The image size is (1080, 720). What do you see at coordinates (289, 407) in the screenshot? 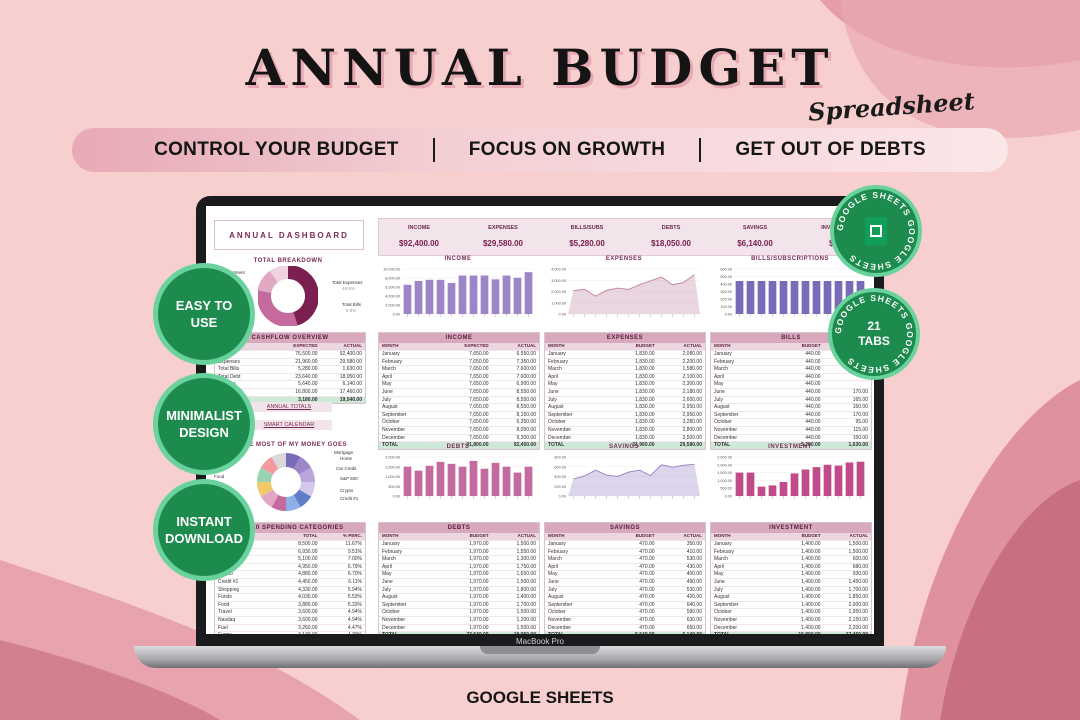
I see `link-annual-totals: ANNUAL TOTALS` at bounding box center [289, 407].